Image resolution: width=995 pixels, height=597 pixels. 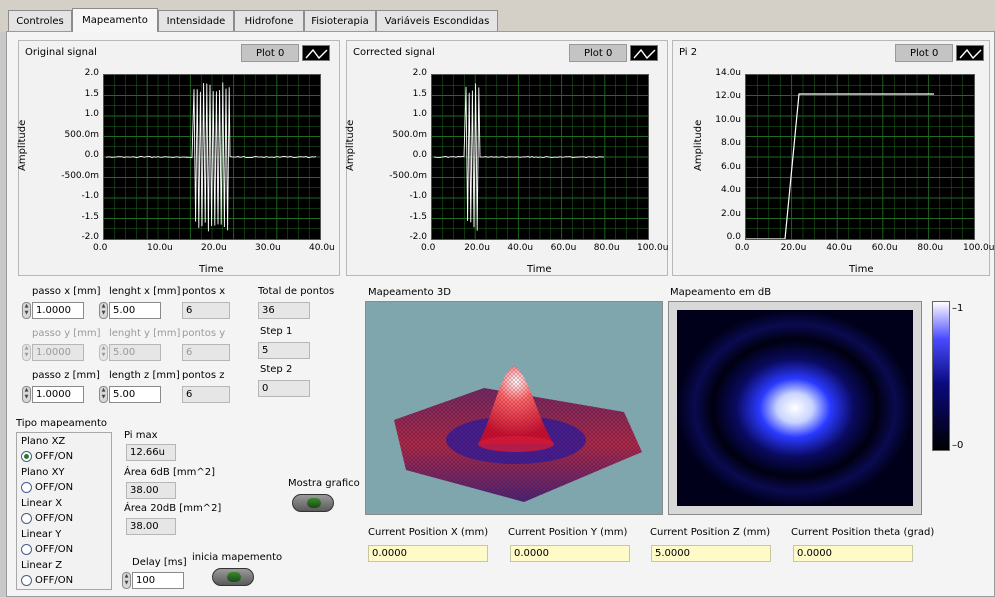 I want to click on lenght-x-spinner: ▲ ▼, so click(x=103, y=310).